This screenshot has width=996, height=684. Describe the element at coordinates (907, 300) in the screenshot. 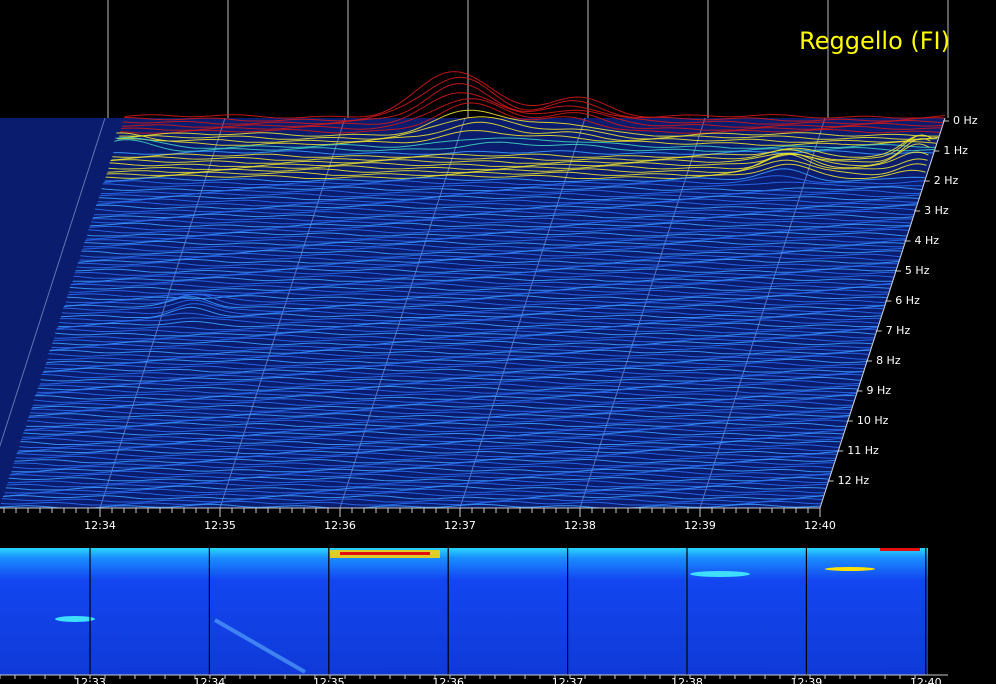

I see `frequency-label: 6 Hz` at that location.